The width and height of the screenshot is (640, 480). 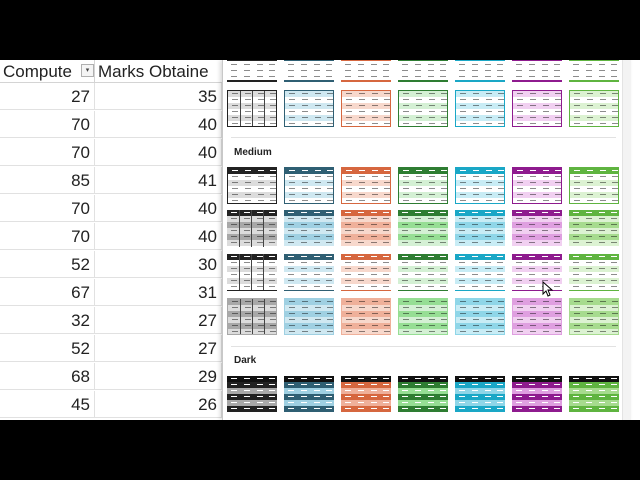 What do you see at coordinates (158, 404) in the screenshot?
I see `cell-marks: 26` at bounding box center [158, 404].